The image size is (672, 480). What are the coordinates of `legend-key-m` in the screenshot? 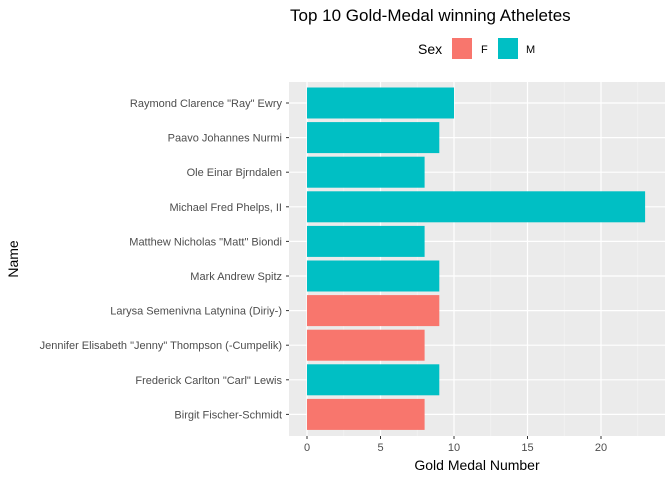 It's located at (508, 48).